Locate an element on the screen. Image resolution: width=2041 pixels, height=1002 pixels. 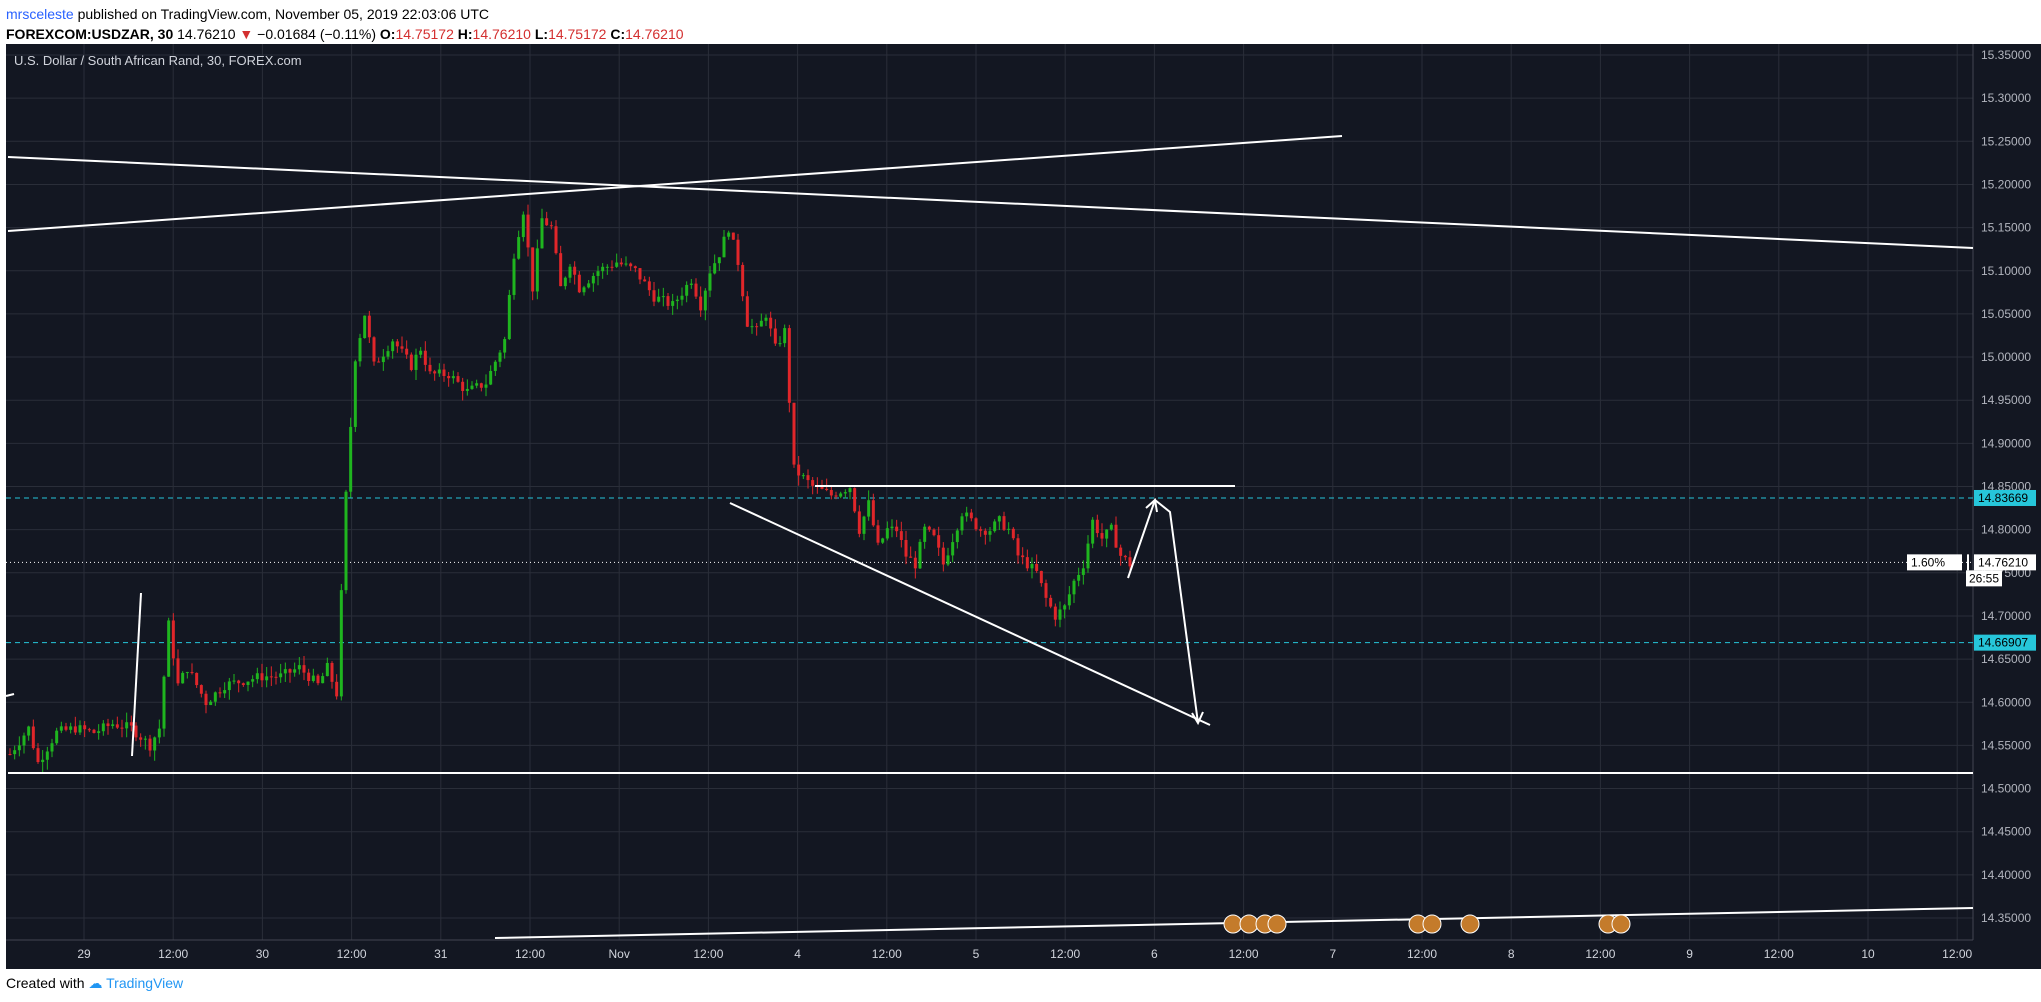
created-with: Created with is located at coordinates (45, 983).